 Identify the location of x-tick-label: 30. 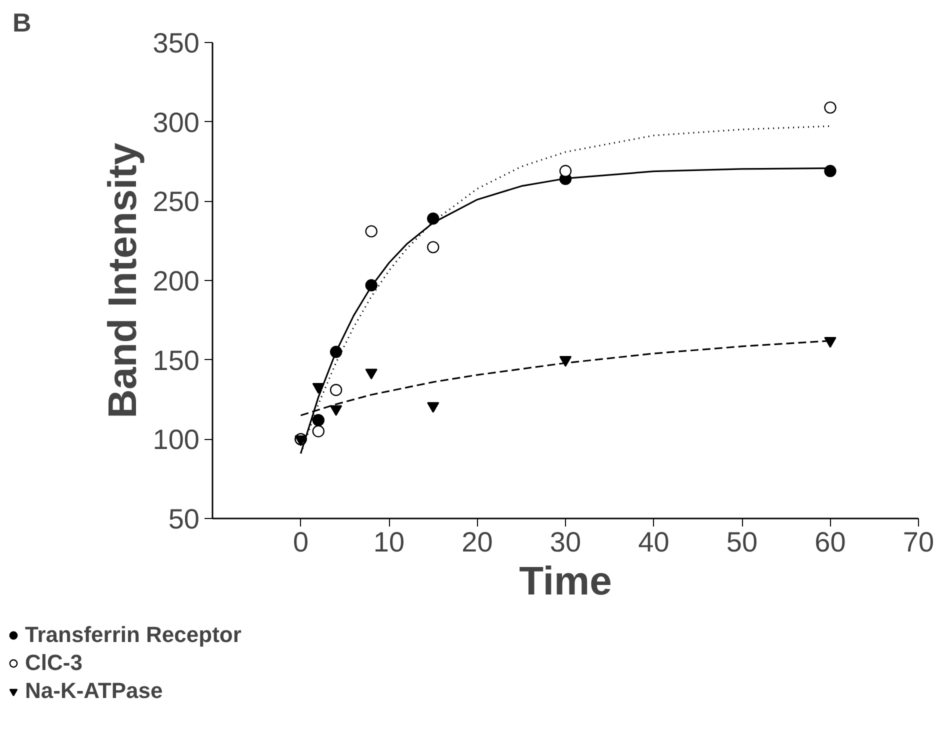
(566, 542).